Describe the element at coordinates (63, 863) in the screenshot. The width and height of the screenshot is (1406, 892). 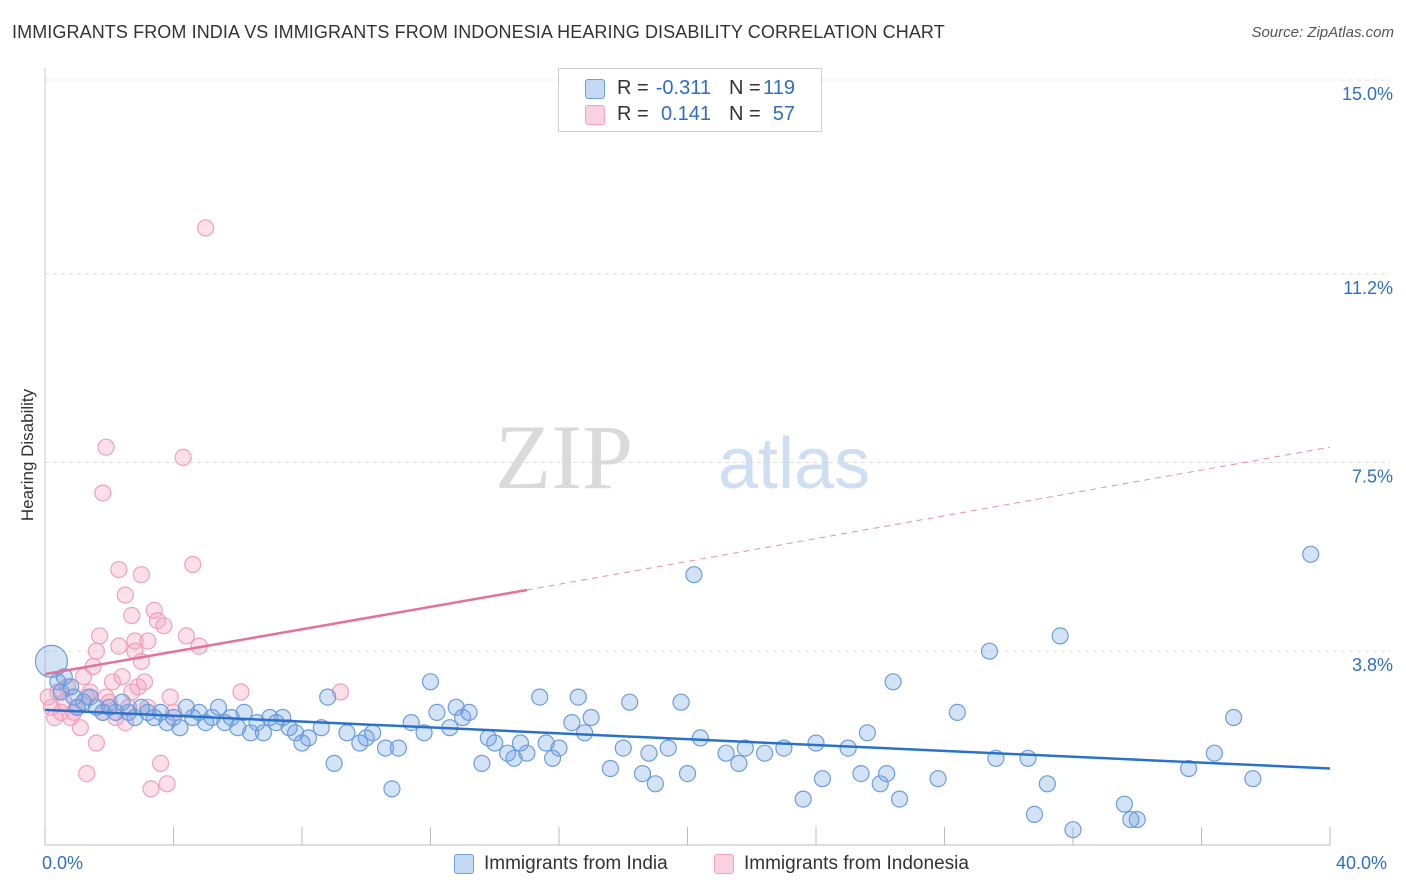
I see `x-tick-label-min: 0.0%` at that location.